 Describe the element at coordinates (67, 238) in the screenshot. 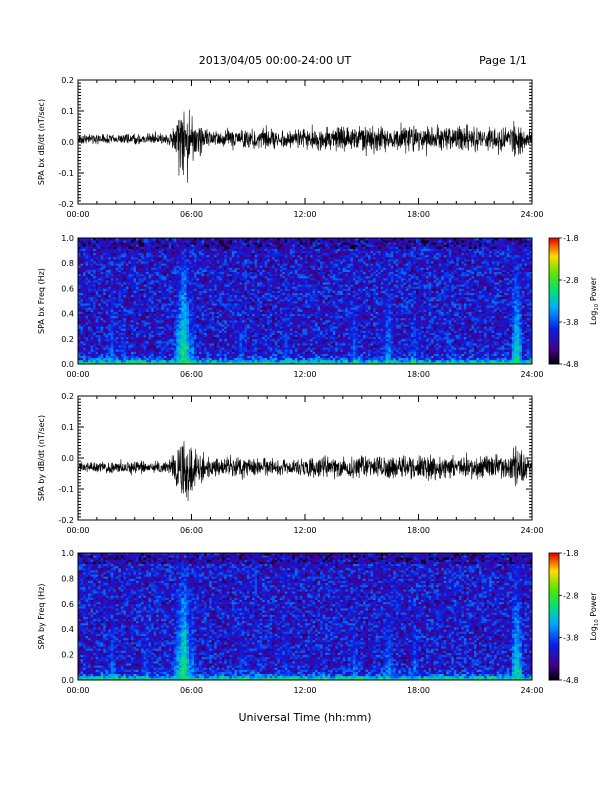

I see `y-tick-label: 1.0` at that location.